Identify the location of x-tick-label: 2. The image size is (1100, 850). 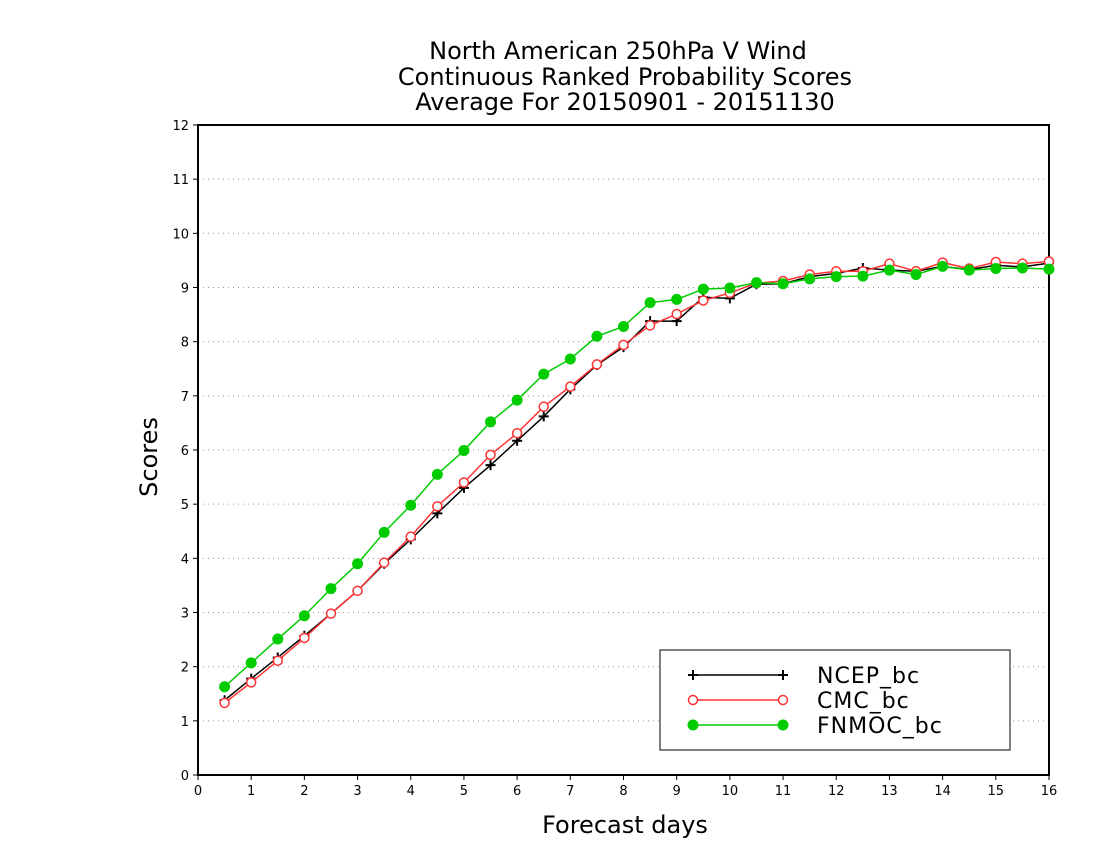
(304, 791).